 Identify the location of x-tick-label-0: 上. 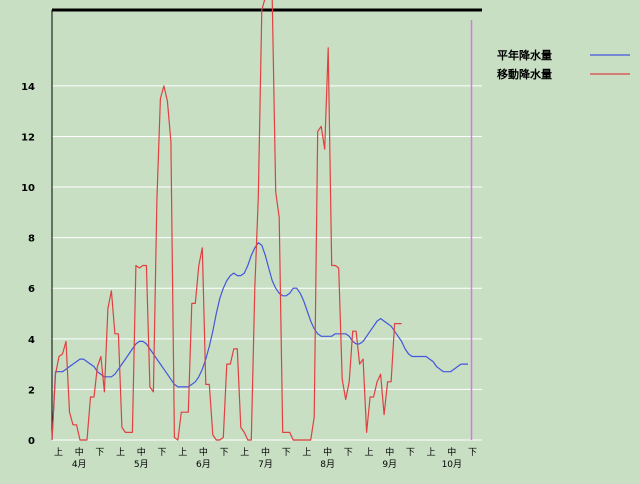
(58, 452).